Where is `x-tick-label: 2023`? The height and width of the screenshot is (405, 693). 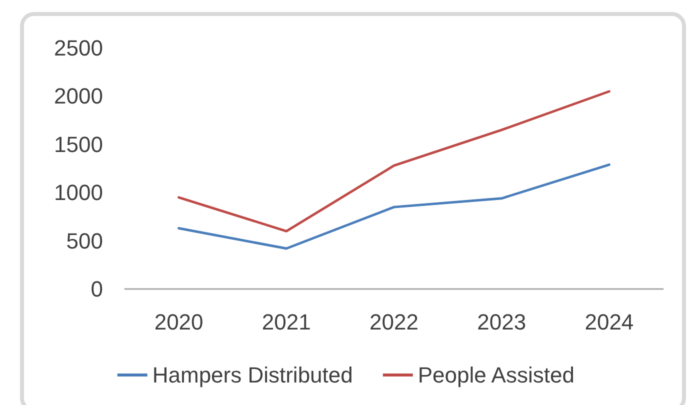
x-tick-label: 2023 is located at coordinates (501, 322).